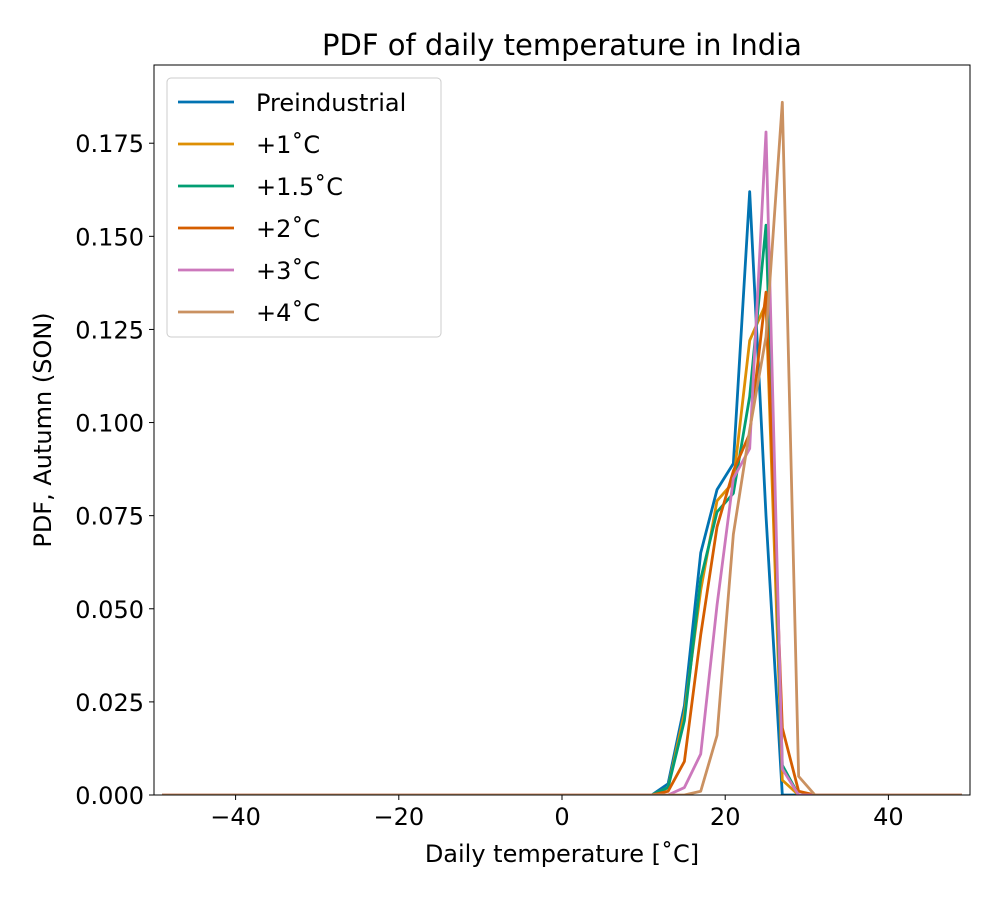  Describe the element at coordinates (235, 817) in the screenshot. I see `x-tick-label: −40` at that location.